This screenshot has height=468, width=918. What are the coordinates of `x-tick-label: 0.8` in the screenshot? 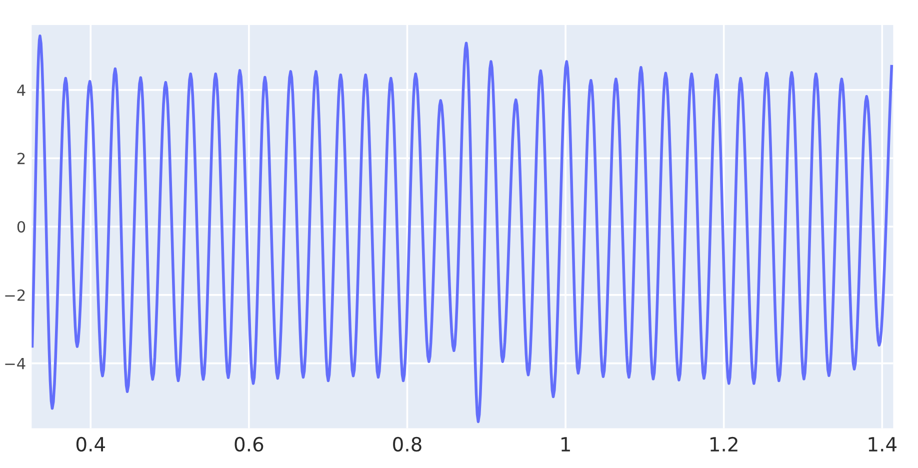 It's located at (407, 444).